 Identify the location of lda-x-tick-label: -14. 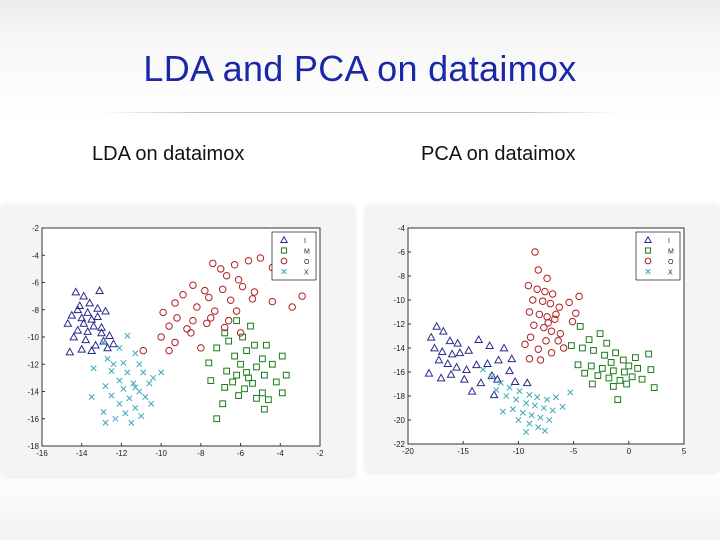
(82, 453).